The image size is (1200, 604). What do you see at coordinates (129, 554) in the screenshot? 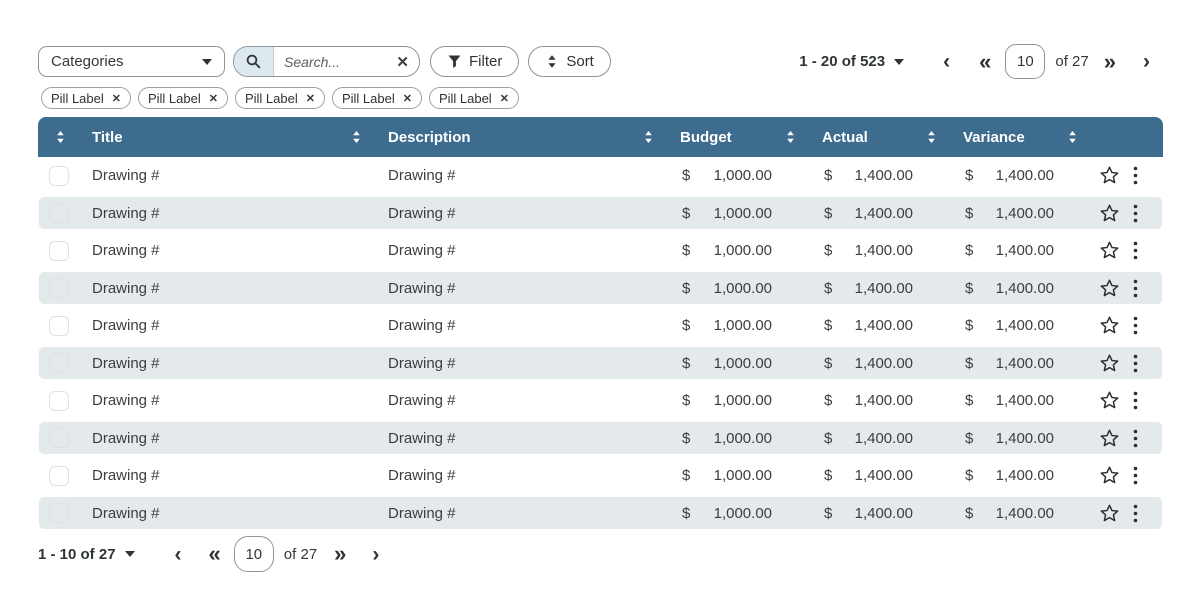
I see `chevron-down-icon` at bounding box center [129, 554].